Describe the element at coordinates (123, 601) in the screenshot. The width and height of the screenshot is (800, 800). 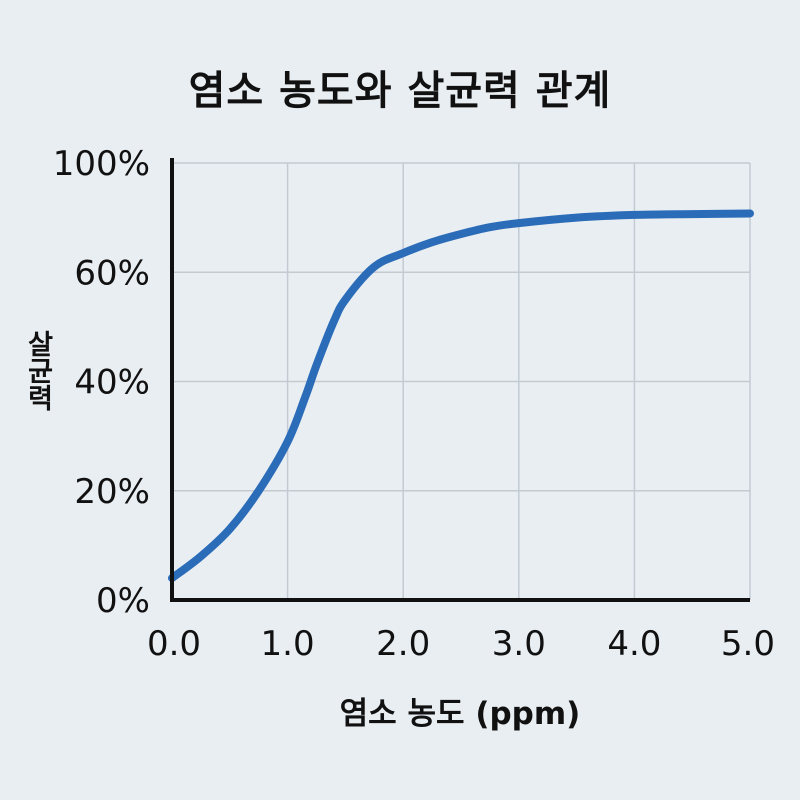
I see `y-tick-label: 0%` at that location.